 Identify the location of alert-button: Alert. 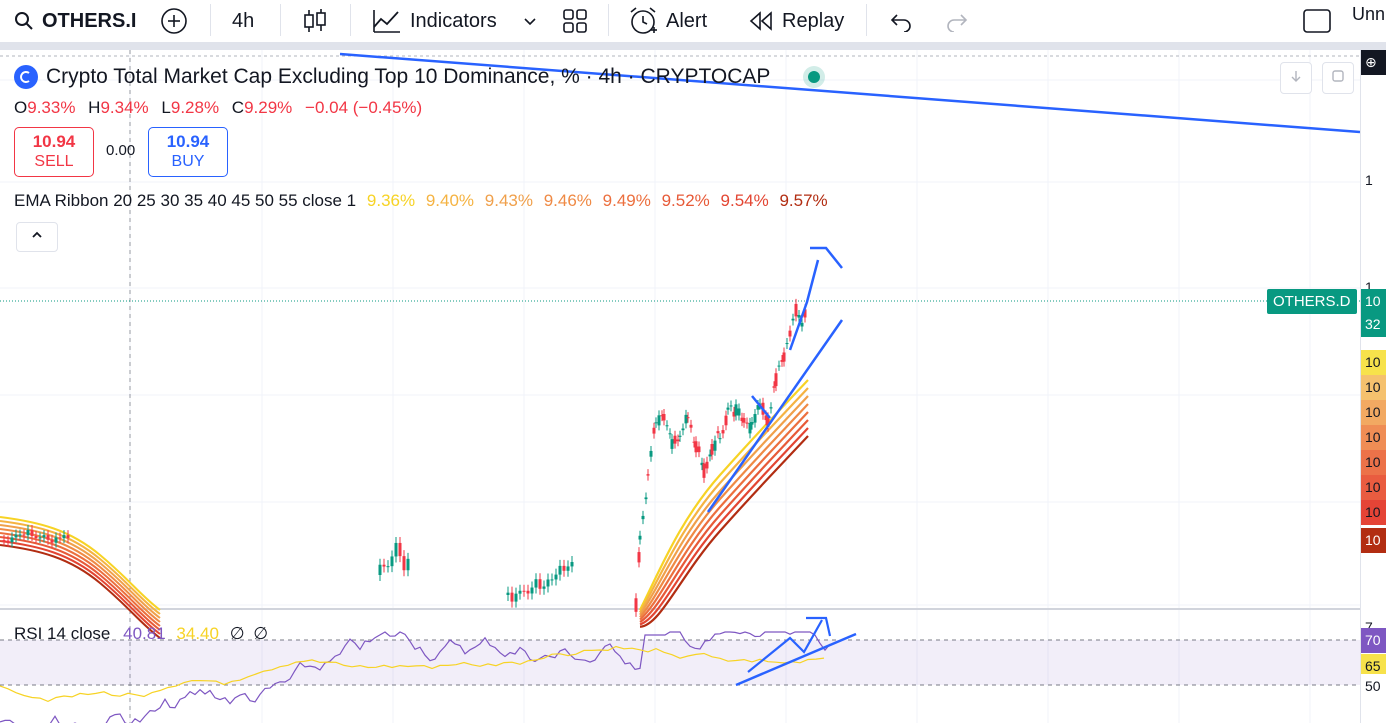
(667, 21).